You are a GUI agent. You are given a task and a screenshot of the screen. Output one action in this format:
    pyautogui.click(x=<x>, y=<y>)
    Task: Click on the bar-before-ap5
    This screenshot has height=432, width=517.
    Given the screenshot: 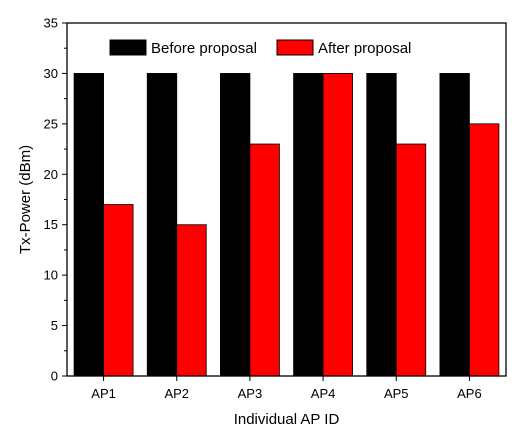 What is the action you would take?
    pyautogui.click(x=381, y=225)
    